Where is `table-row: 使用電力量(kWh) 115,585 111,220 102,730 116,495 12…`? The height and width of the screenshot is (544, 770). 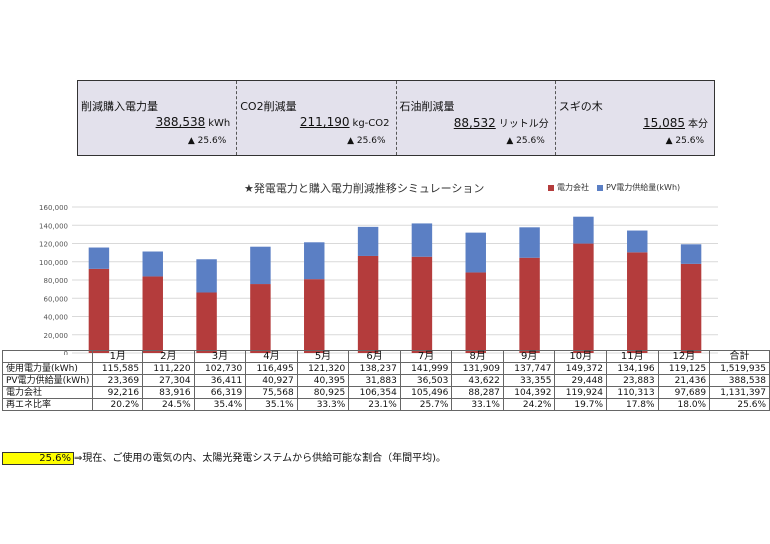 table-row: 使用電力量(kWh) 115,585 111,220 102,730 116,495 12… is located at coordinates (385, 368).